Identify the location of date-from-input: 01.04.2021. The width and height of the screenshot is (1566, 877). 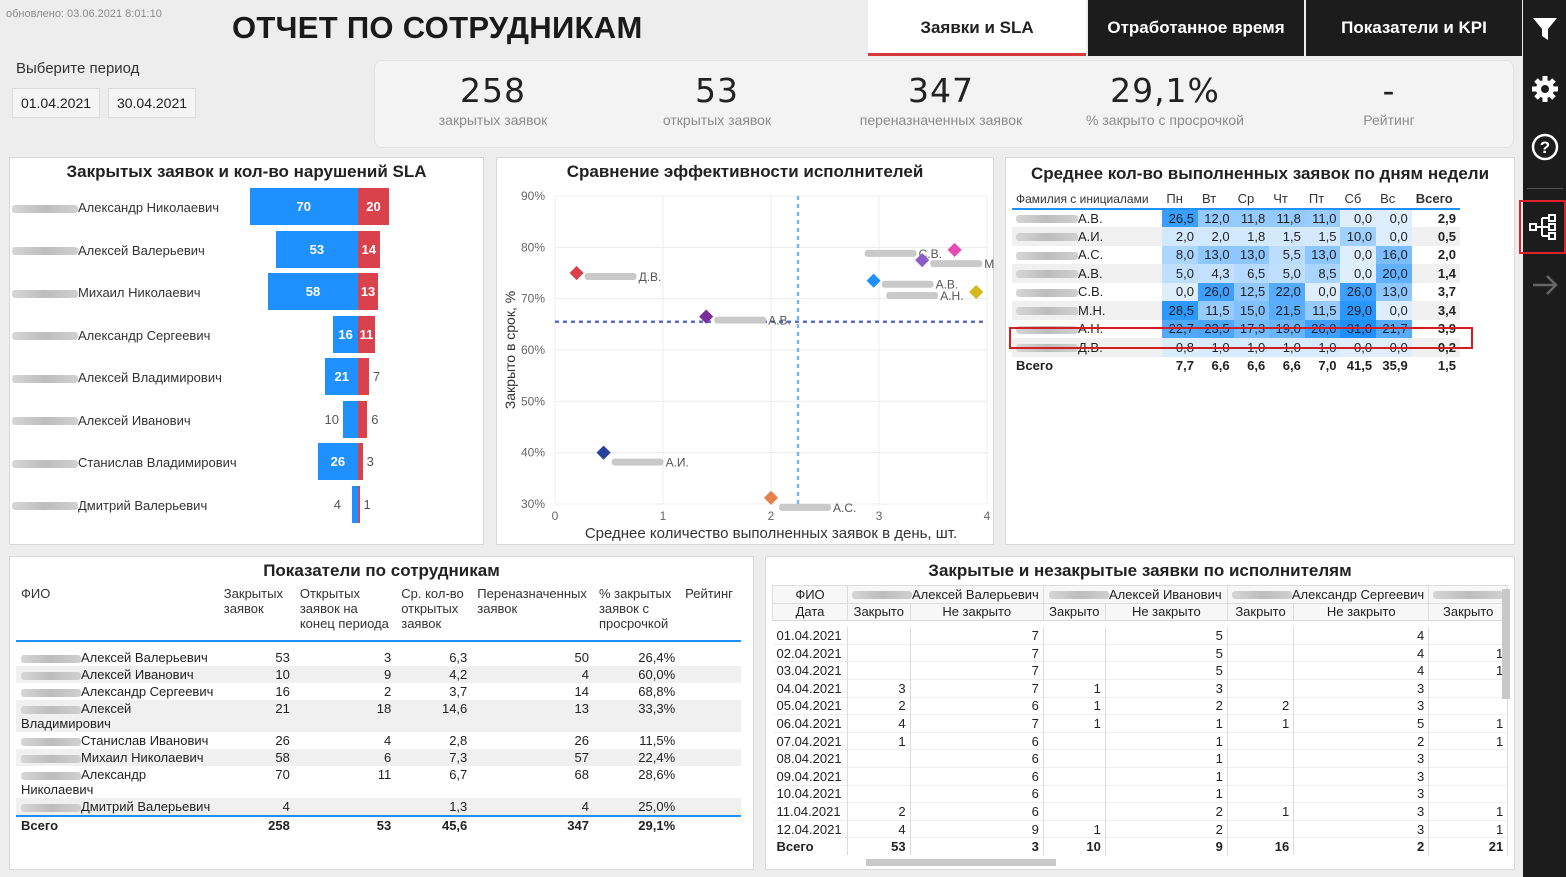
(56, 103).